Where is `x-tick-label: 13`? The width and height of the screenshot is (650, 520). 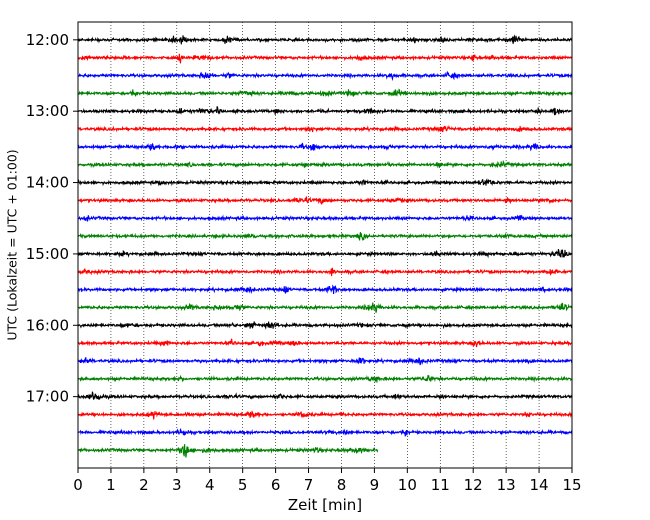 x-tick-label: 13 is located at coordinates (506, 485).